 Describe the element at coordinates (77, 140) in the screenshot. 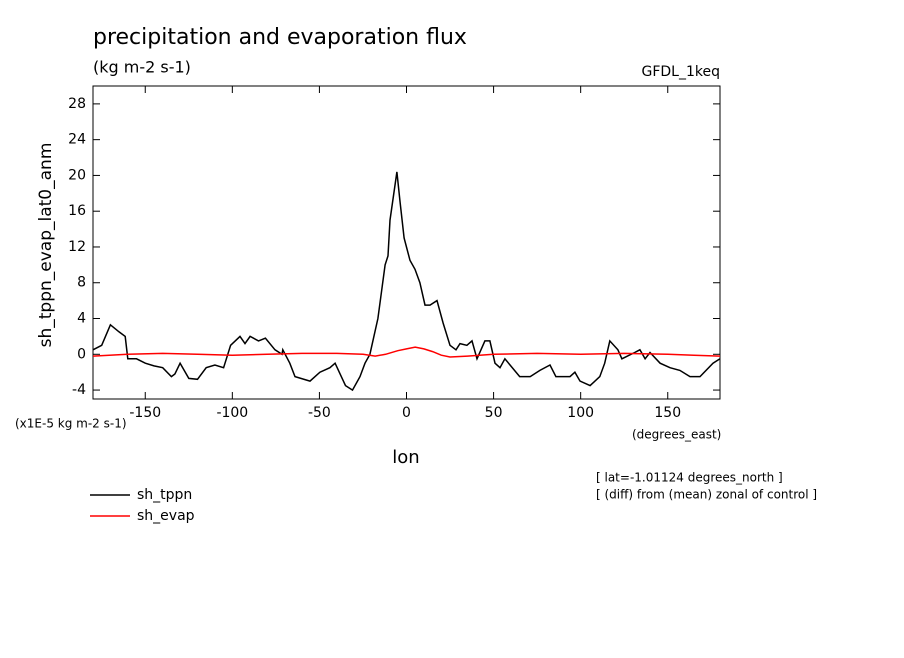

I see `y-tick-label: 24` at that location.